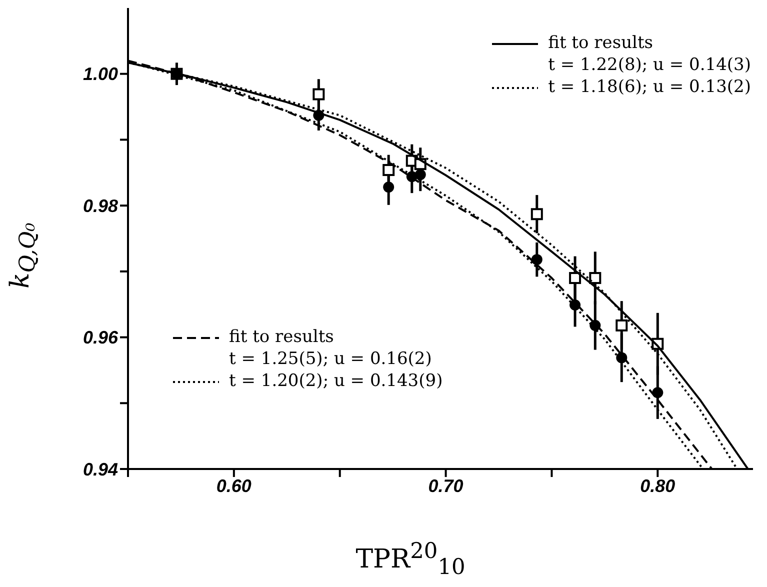 The width and height of the screenshot is (767, 587). What do you see at coordinates (234, 486) in the screenshot?
I see `x-tick-label: 0.60` at bounding box center [234, 486].